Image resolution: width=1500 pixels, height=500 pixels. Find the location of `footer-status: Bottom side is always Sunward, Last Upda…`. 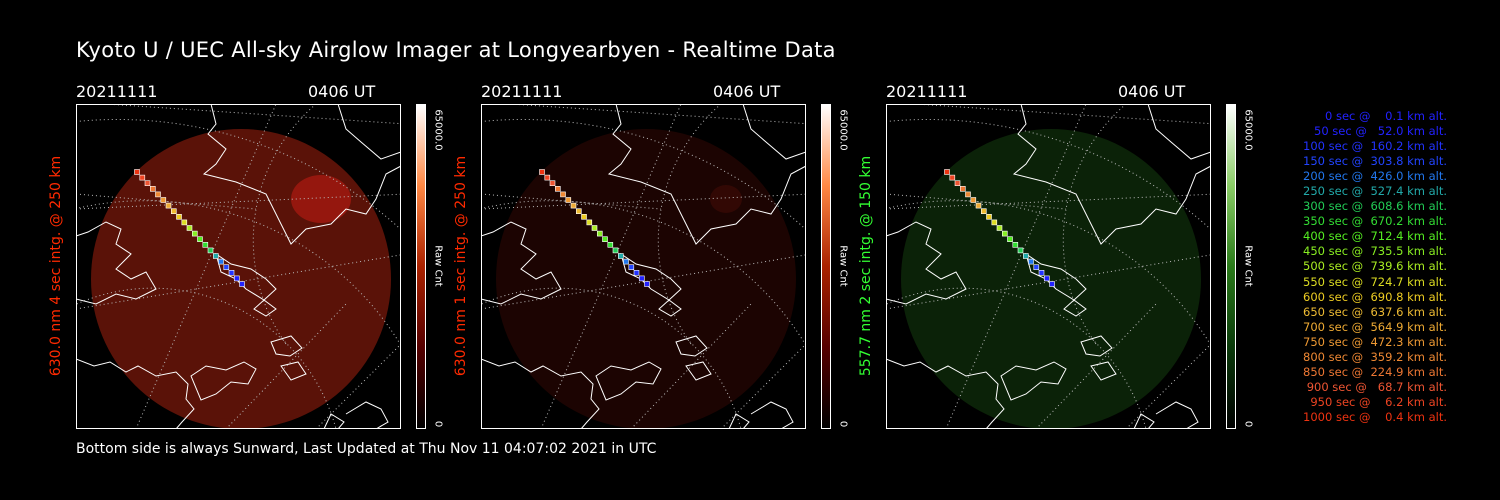

footer-status: Bottom side is always Sunward, Last Upda… is located at coordinates (366, 449).